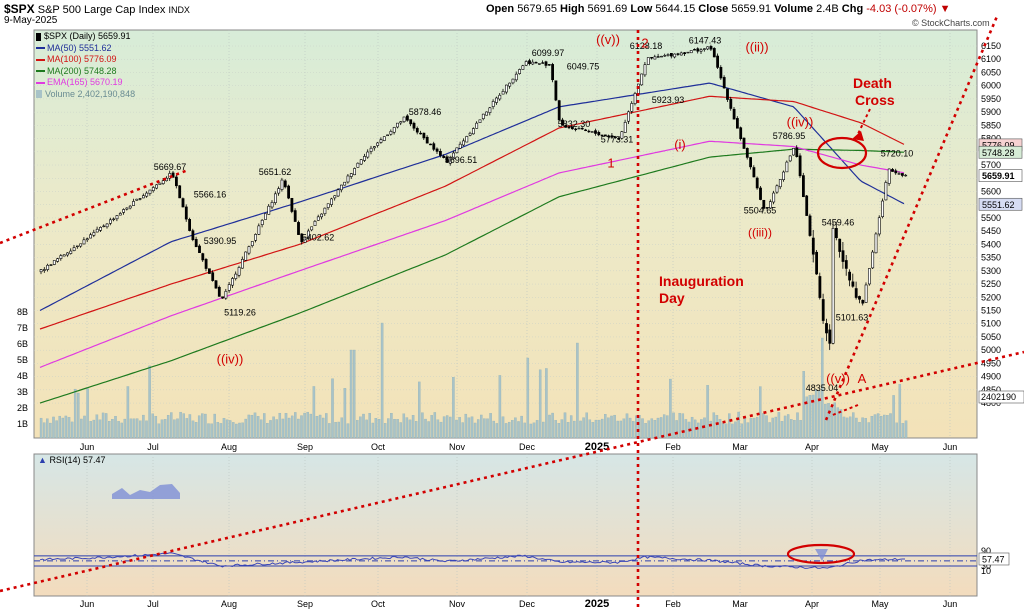 The image size is (1024, 611). Describe the element at coordinates (991, 311) in the screenshot. I see `price-tick-label: 5150` at that location.